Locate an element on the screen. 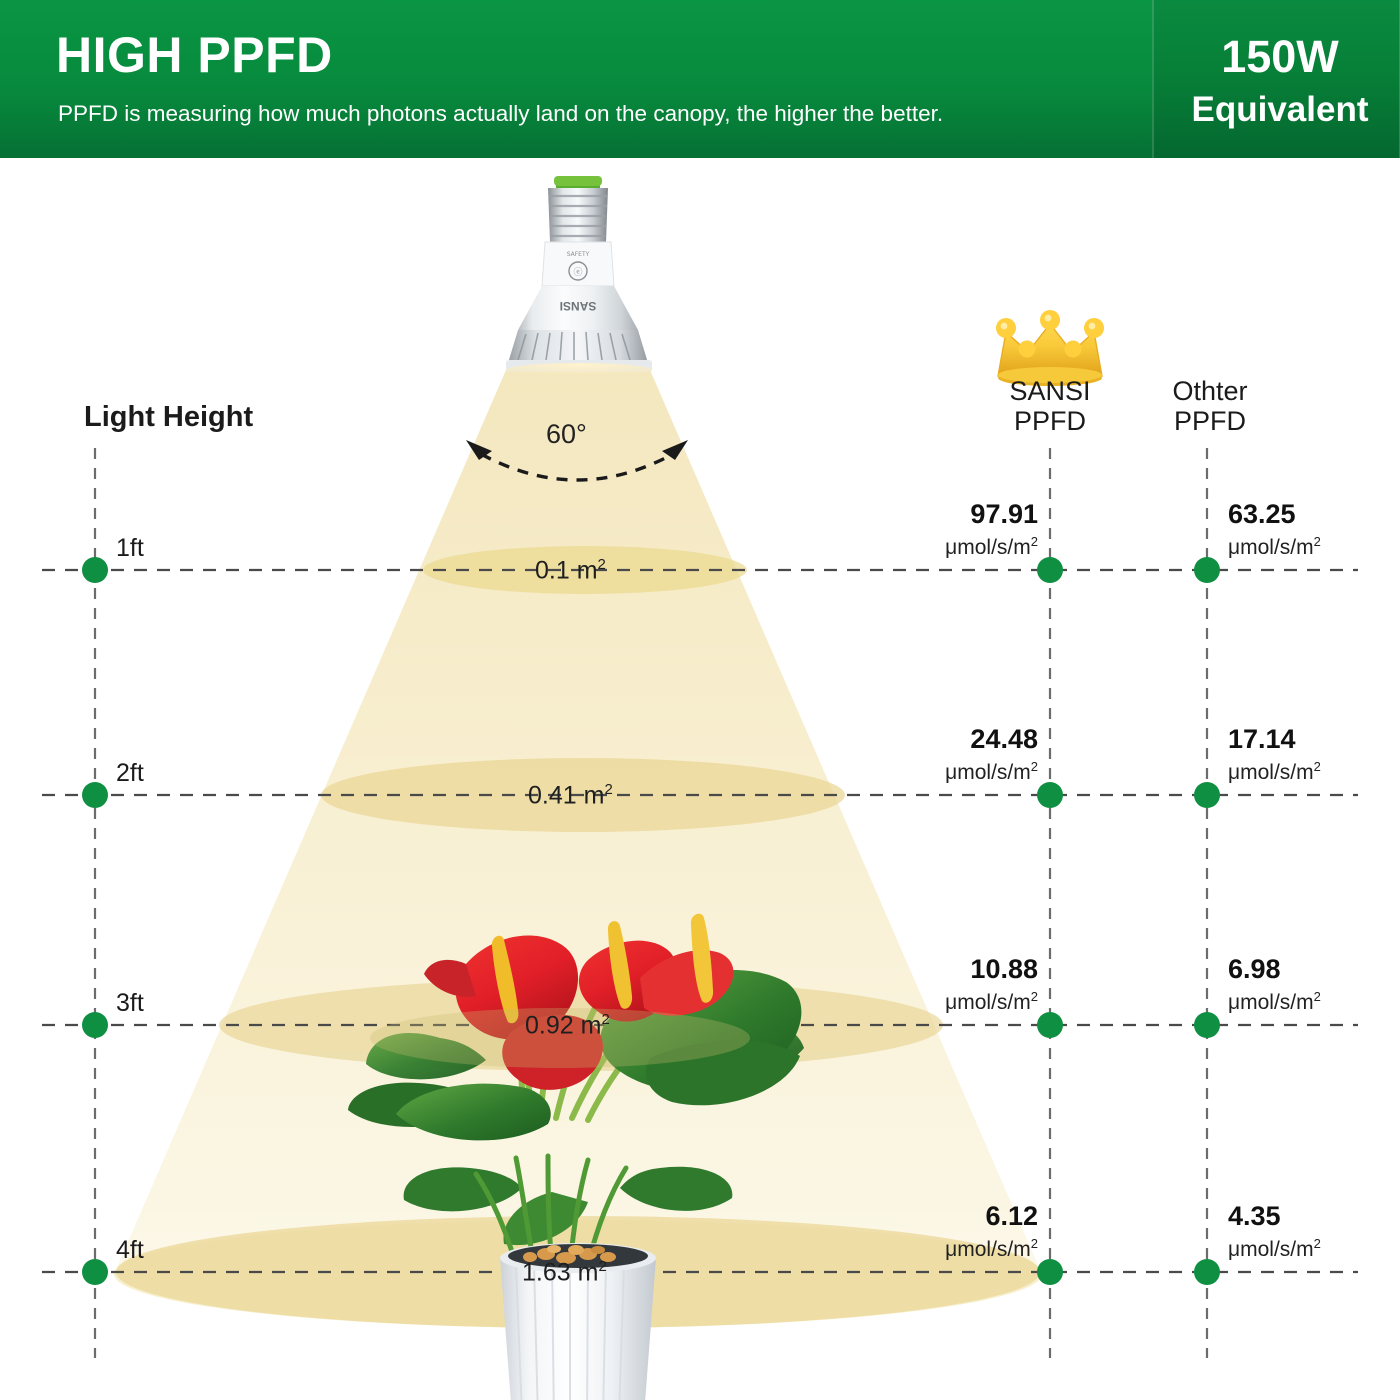 This screenshot has width=1400, height=1400. height-label-2ft: 2ft is located at coordinates (130, 773).